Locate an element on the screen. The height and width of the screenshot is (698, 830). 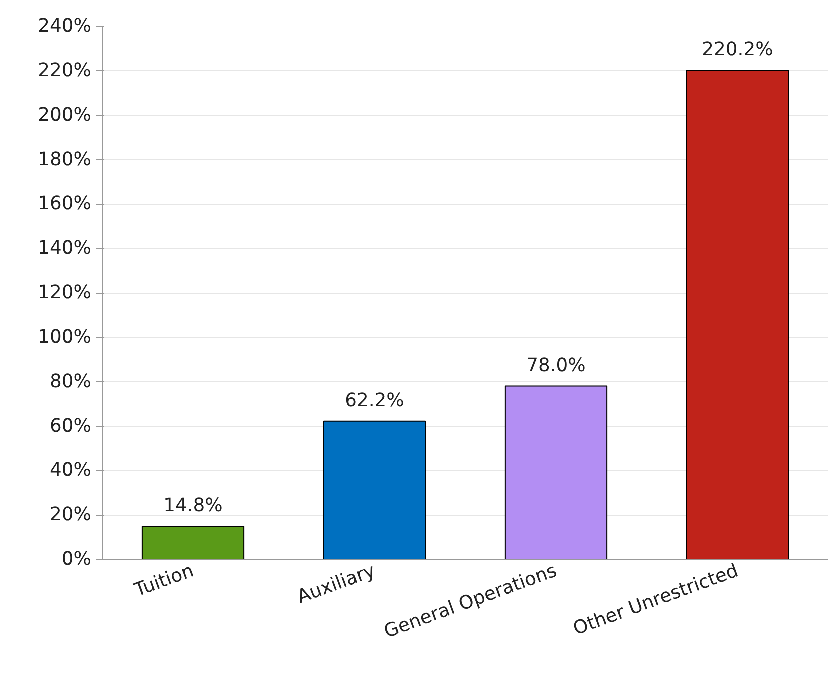
data-label: 78.0% is located at coordinates (556, 365).